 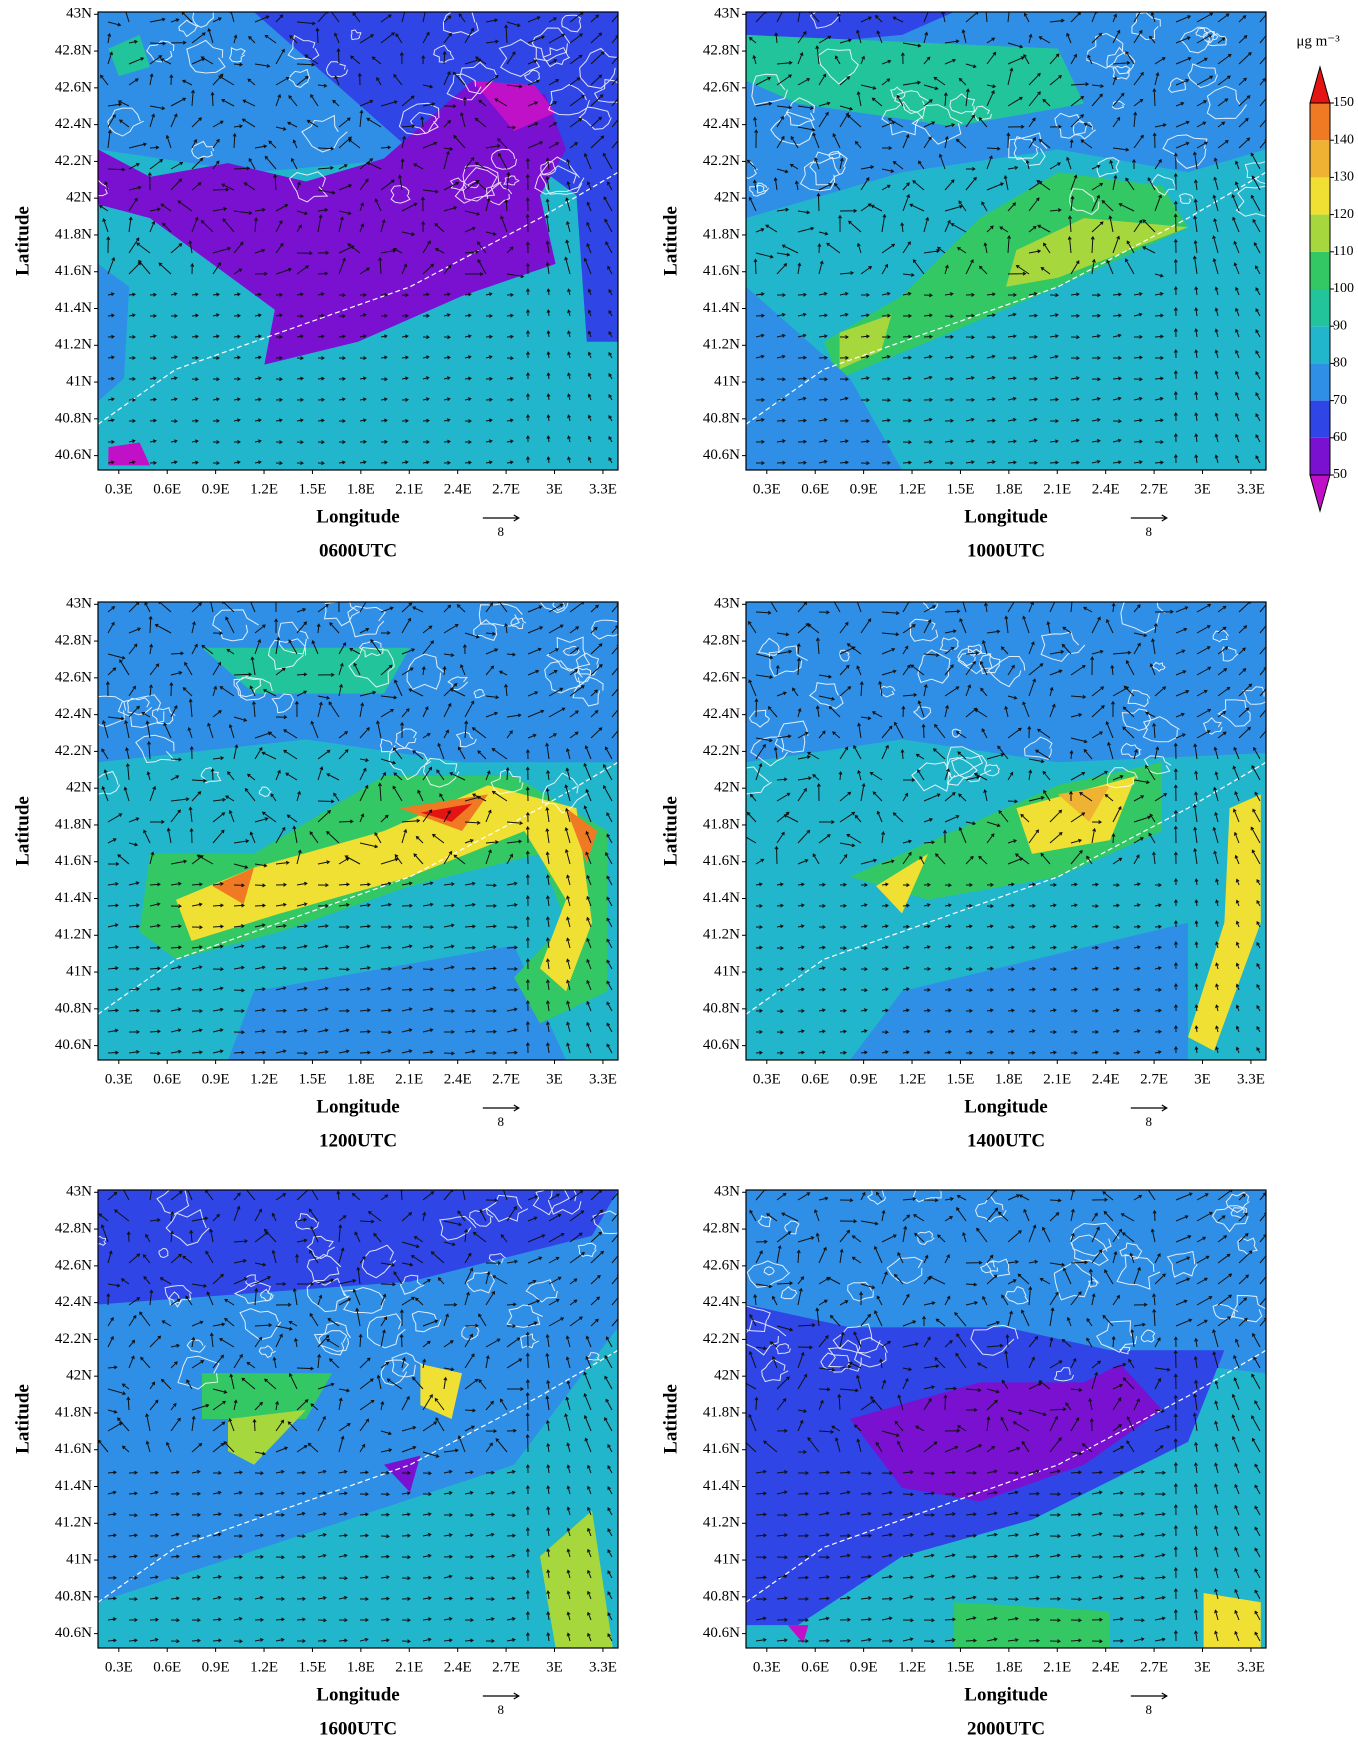 I want to click on wind-vectors, so click(x=358, y=1417).